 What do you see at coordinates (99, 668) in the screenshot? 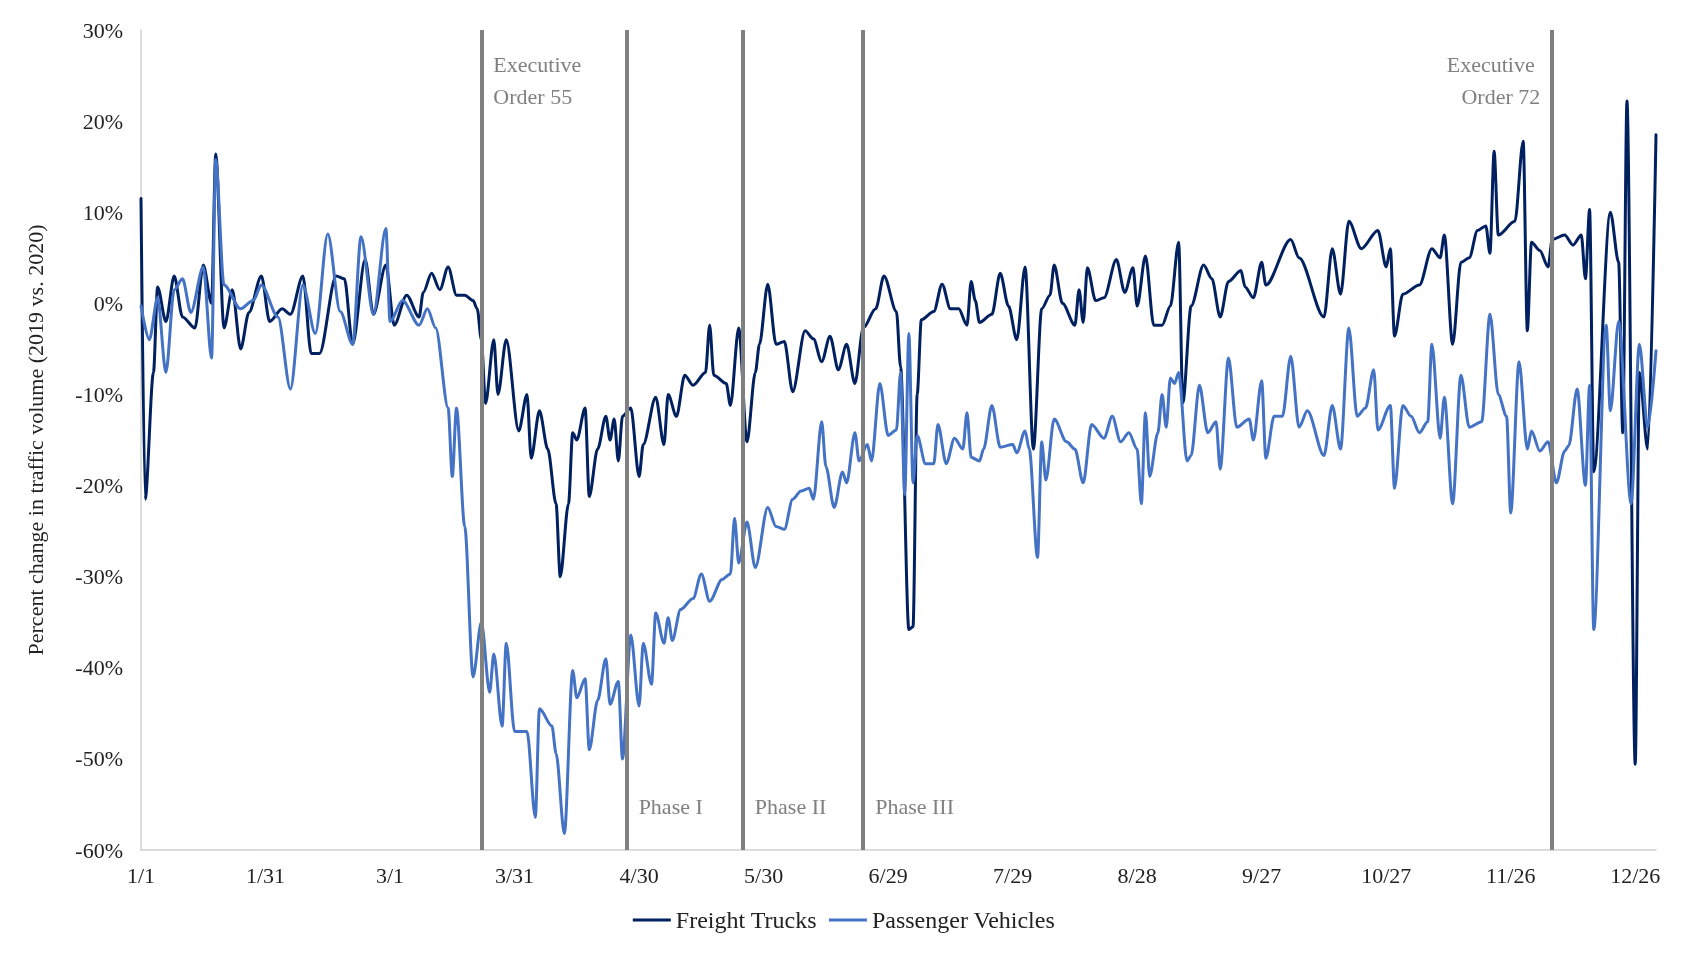
I see `y-tick-label: -40%` at bounding box center [99, 668].